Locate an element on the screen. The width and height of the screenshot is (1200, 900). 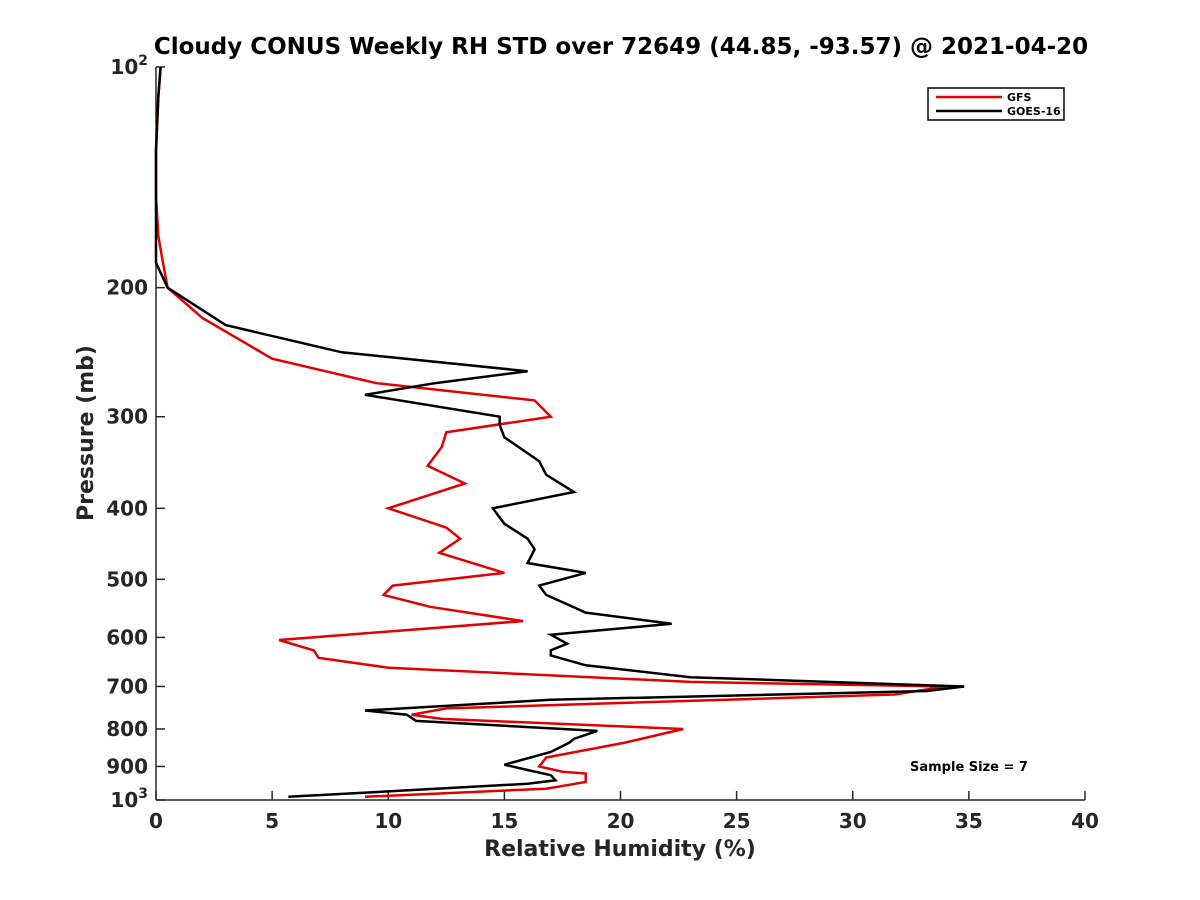
y-tick-label: 300 is located at coordinates (127, 417).